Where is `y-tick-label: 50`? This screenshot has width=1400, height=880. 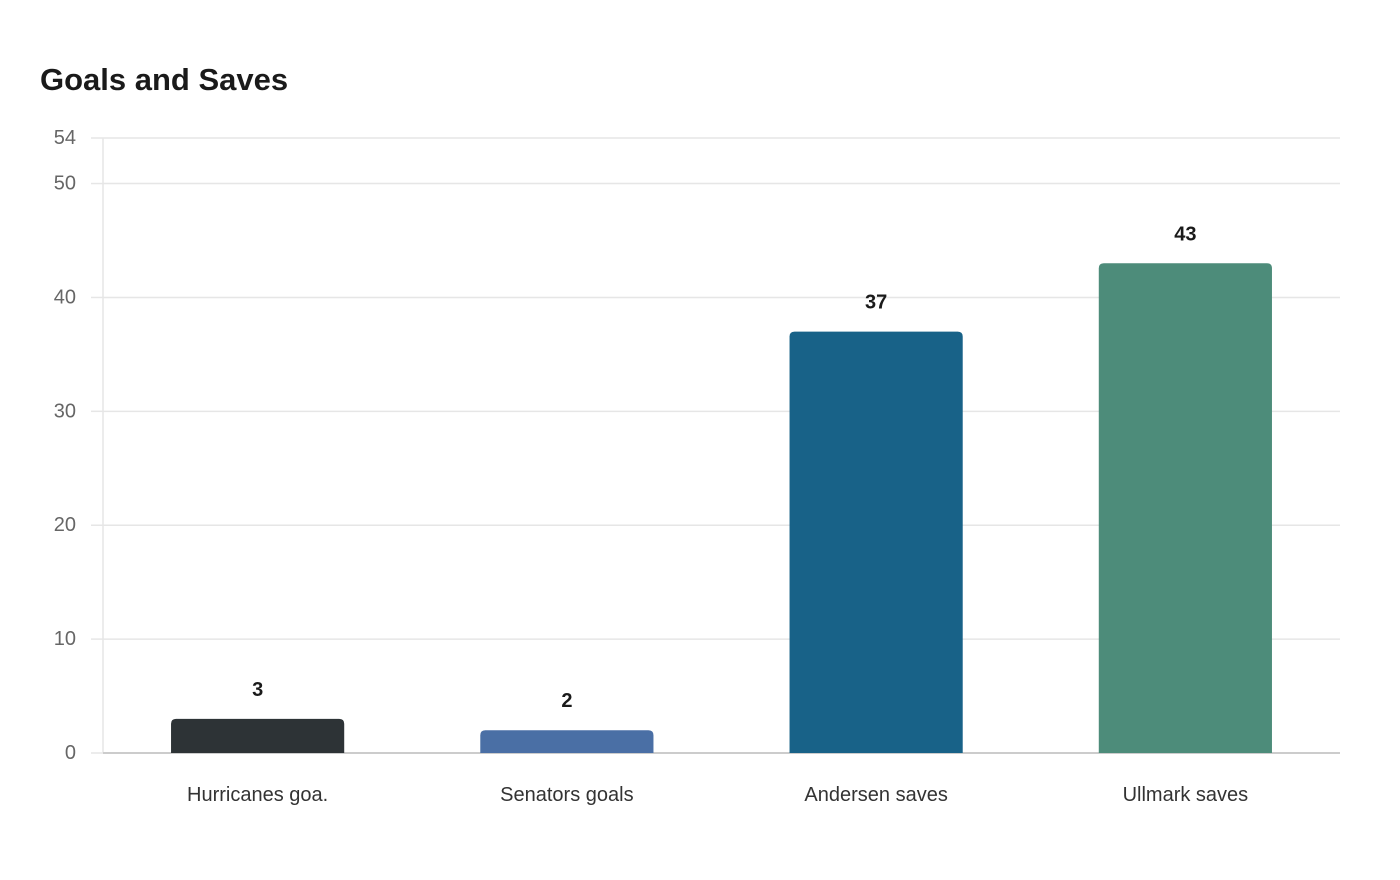 y-tick-label: 50 is located at coordinates (65, 184).